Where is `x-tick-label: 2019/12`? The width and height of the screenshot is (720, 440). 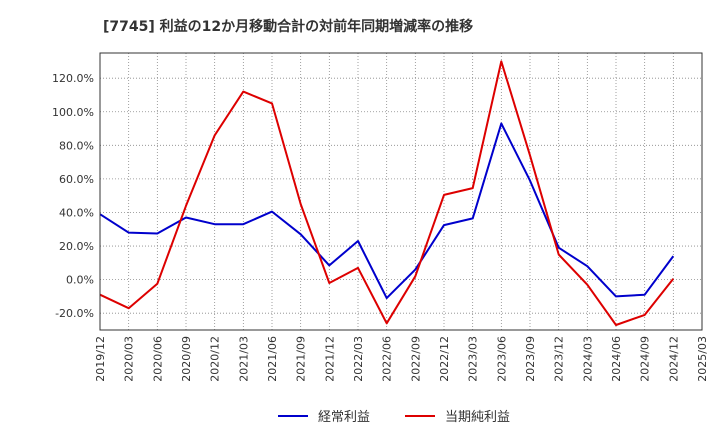
x-tick-label: 2019/12 is located at coordinates (100, 359).